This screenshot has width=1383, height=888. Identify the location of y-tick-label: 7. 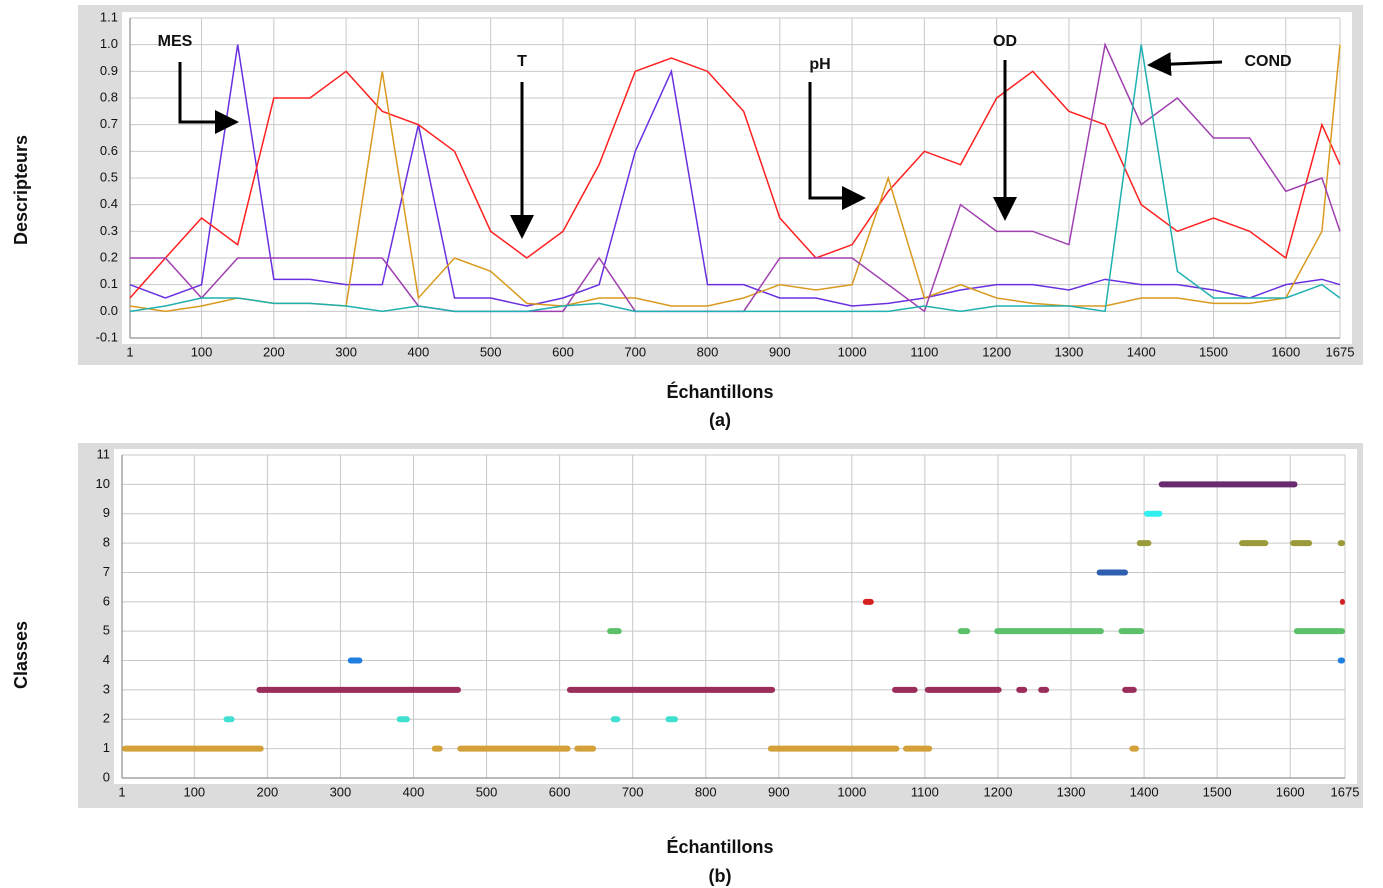
(106, 571).